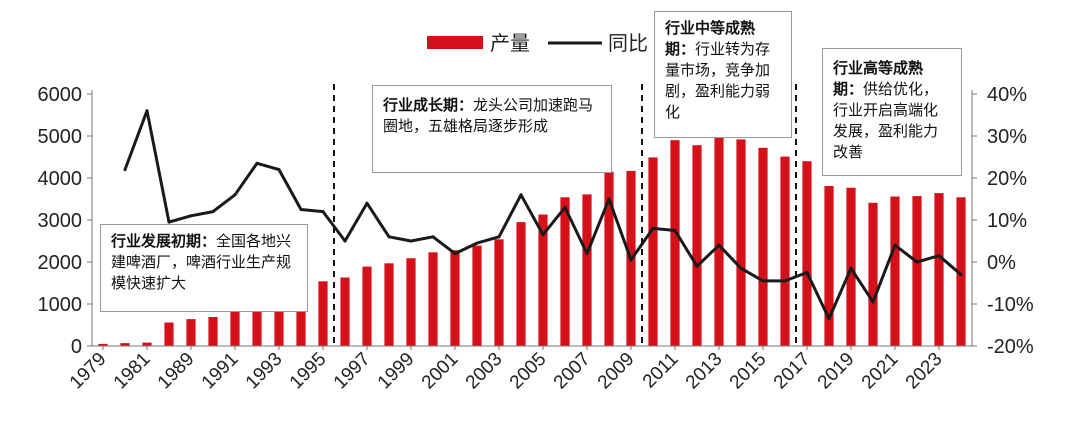  I want to click on x-tick-label: 1981, so click(132, 371).